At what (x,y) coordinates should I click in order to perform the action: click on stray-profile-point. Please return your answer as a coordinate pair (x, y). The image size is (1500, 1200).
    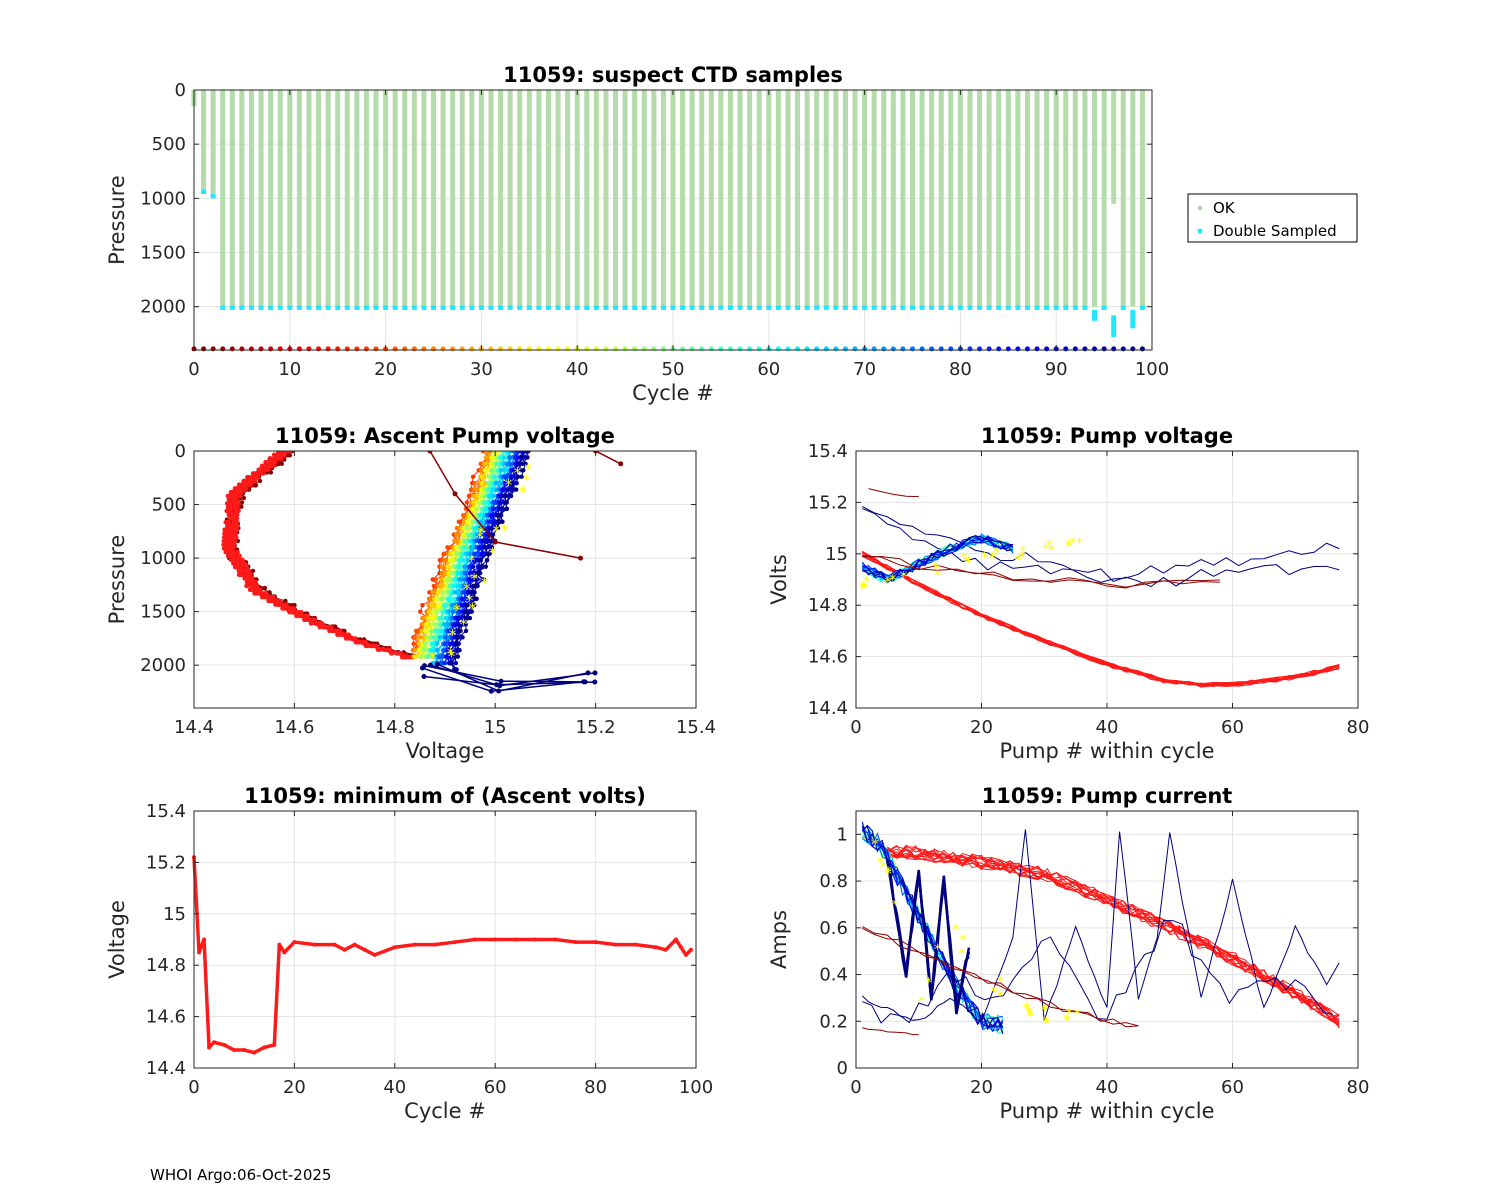
    Looking at the image, I should click on (495, 542).